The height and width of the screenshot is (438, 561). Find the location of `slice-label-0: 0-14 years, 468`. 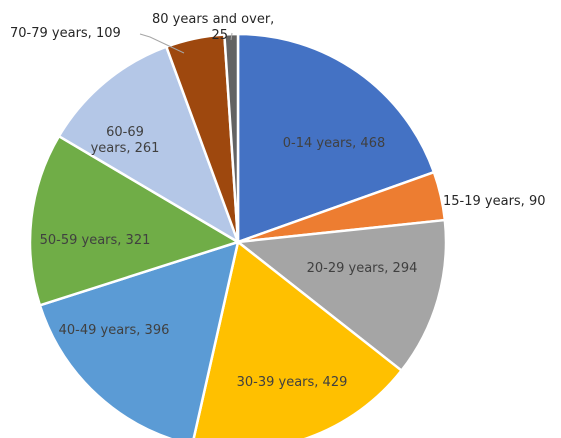

slice-label-0: 0-14 years, 468 is located at coordinates (334, 143).